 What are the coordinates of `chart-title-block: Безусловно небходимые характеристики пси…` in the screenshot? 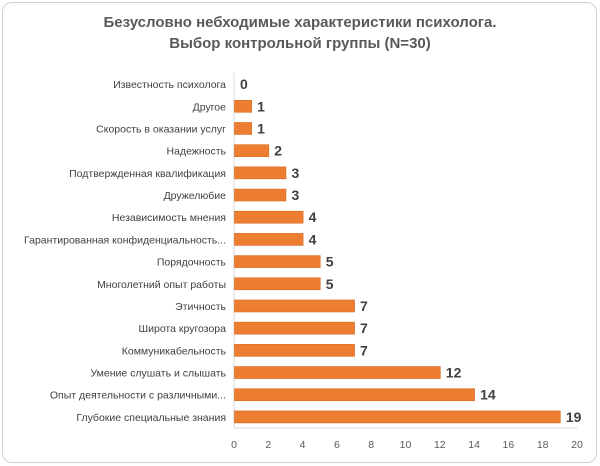 It's located at (300, 33).